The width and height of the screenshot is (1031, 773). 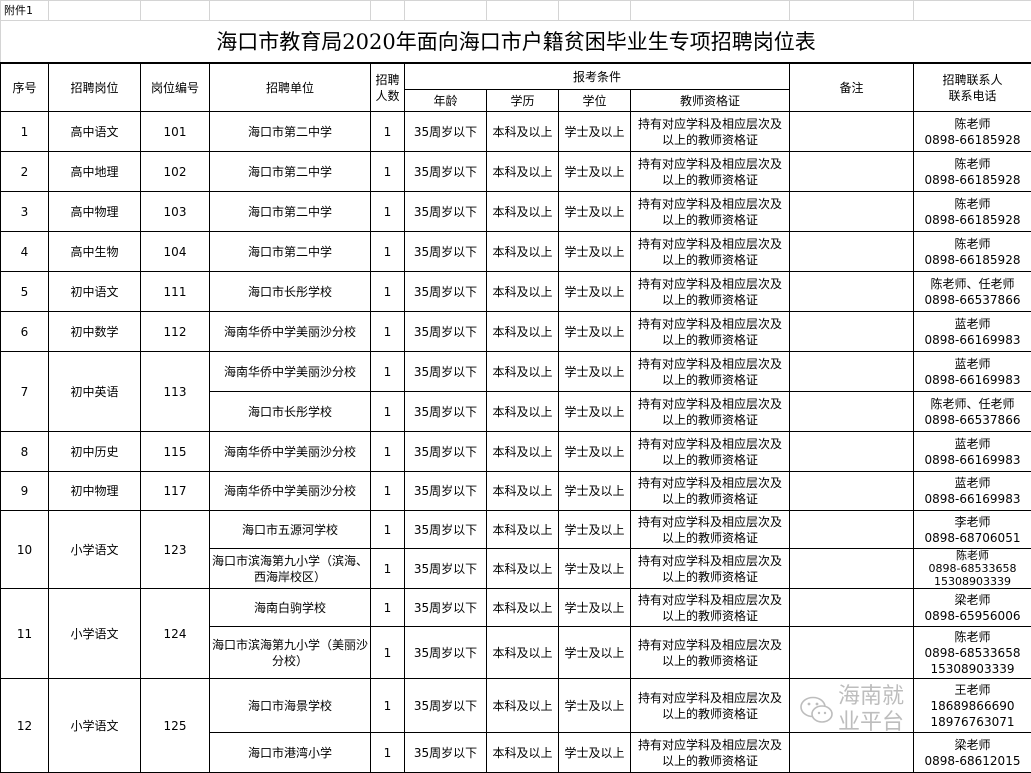 What do you see at coordinates (25, 726) in the screenshot?
I see `cell-seq: 12` at bounding box center [25, 726].